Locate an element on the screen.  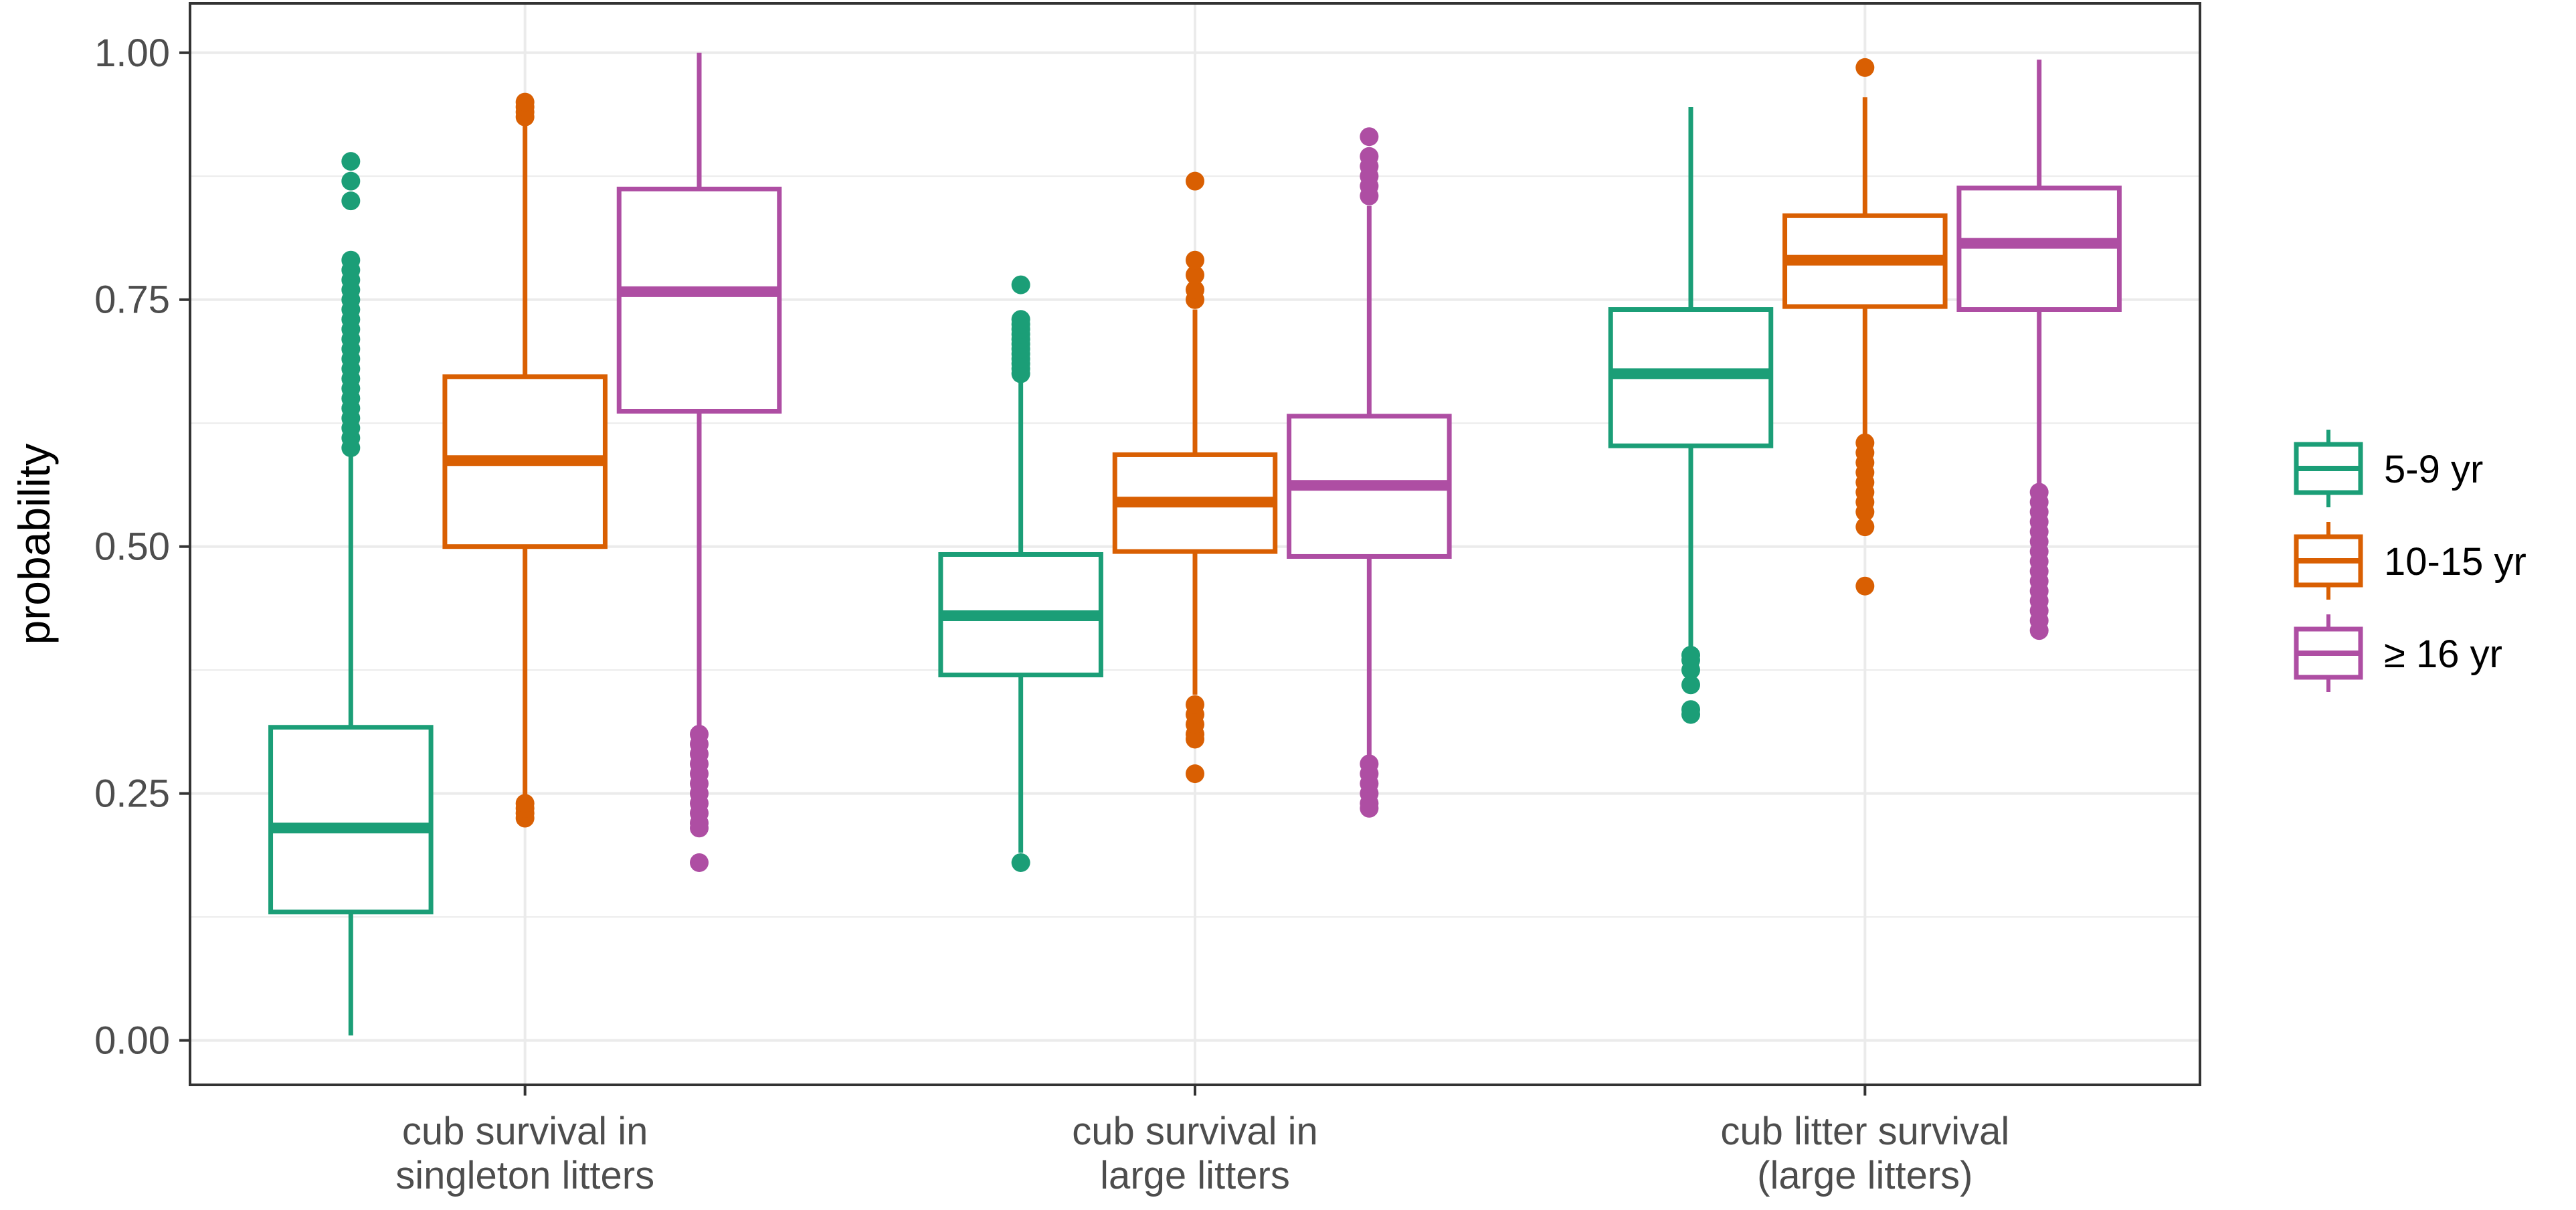
y-axis-title: probability is located at coordinates (34, 544).